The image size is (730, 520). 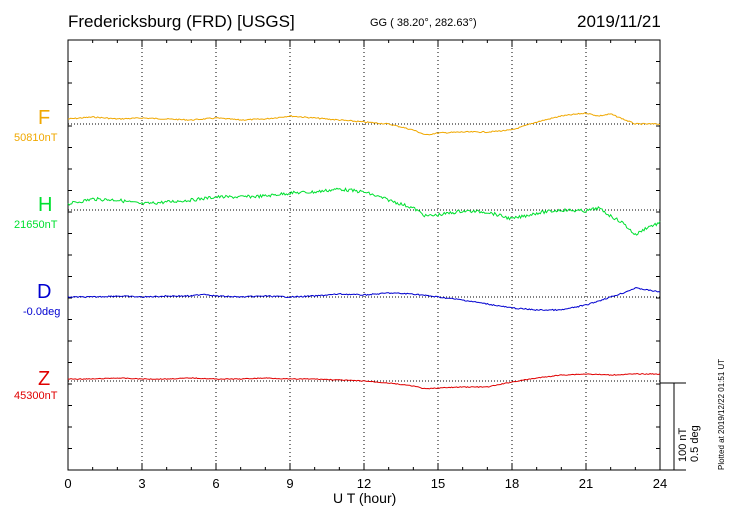 What do you see at coordinates (67, 483) in the screenshot?
I see `x-tick-label: 0` at bounding box center [67, 483].